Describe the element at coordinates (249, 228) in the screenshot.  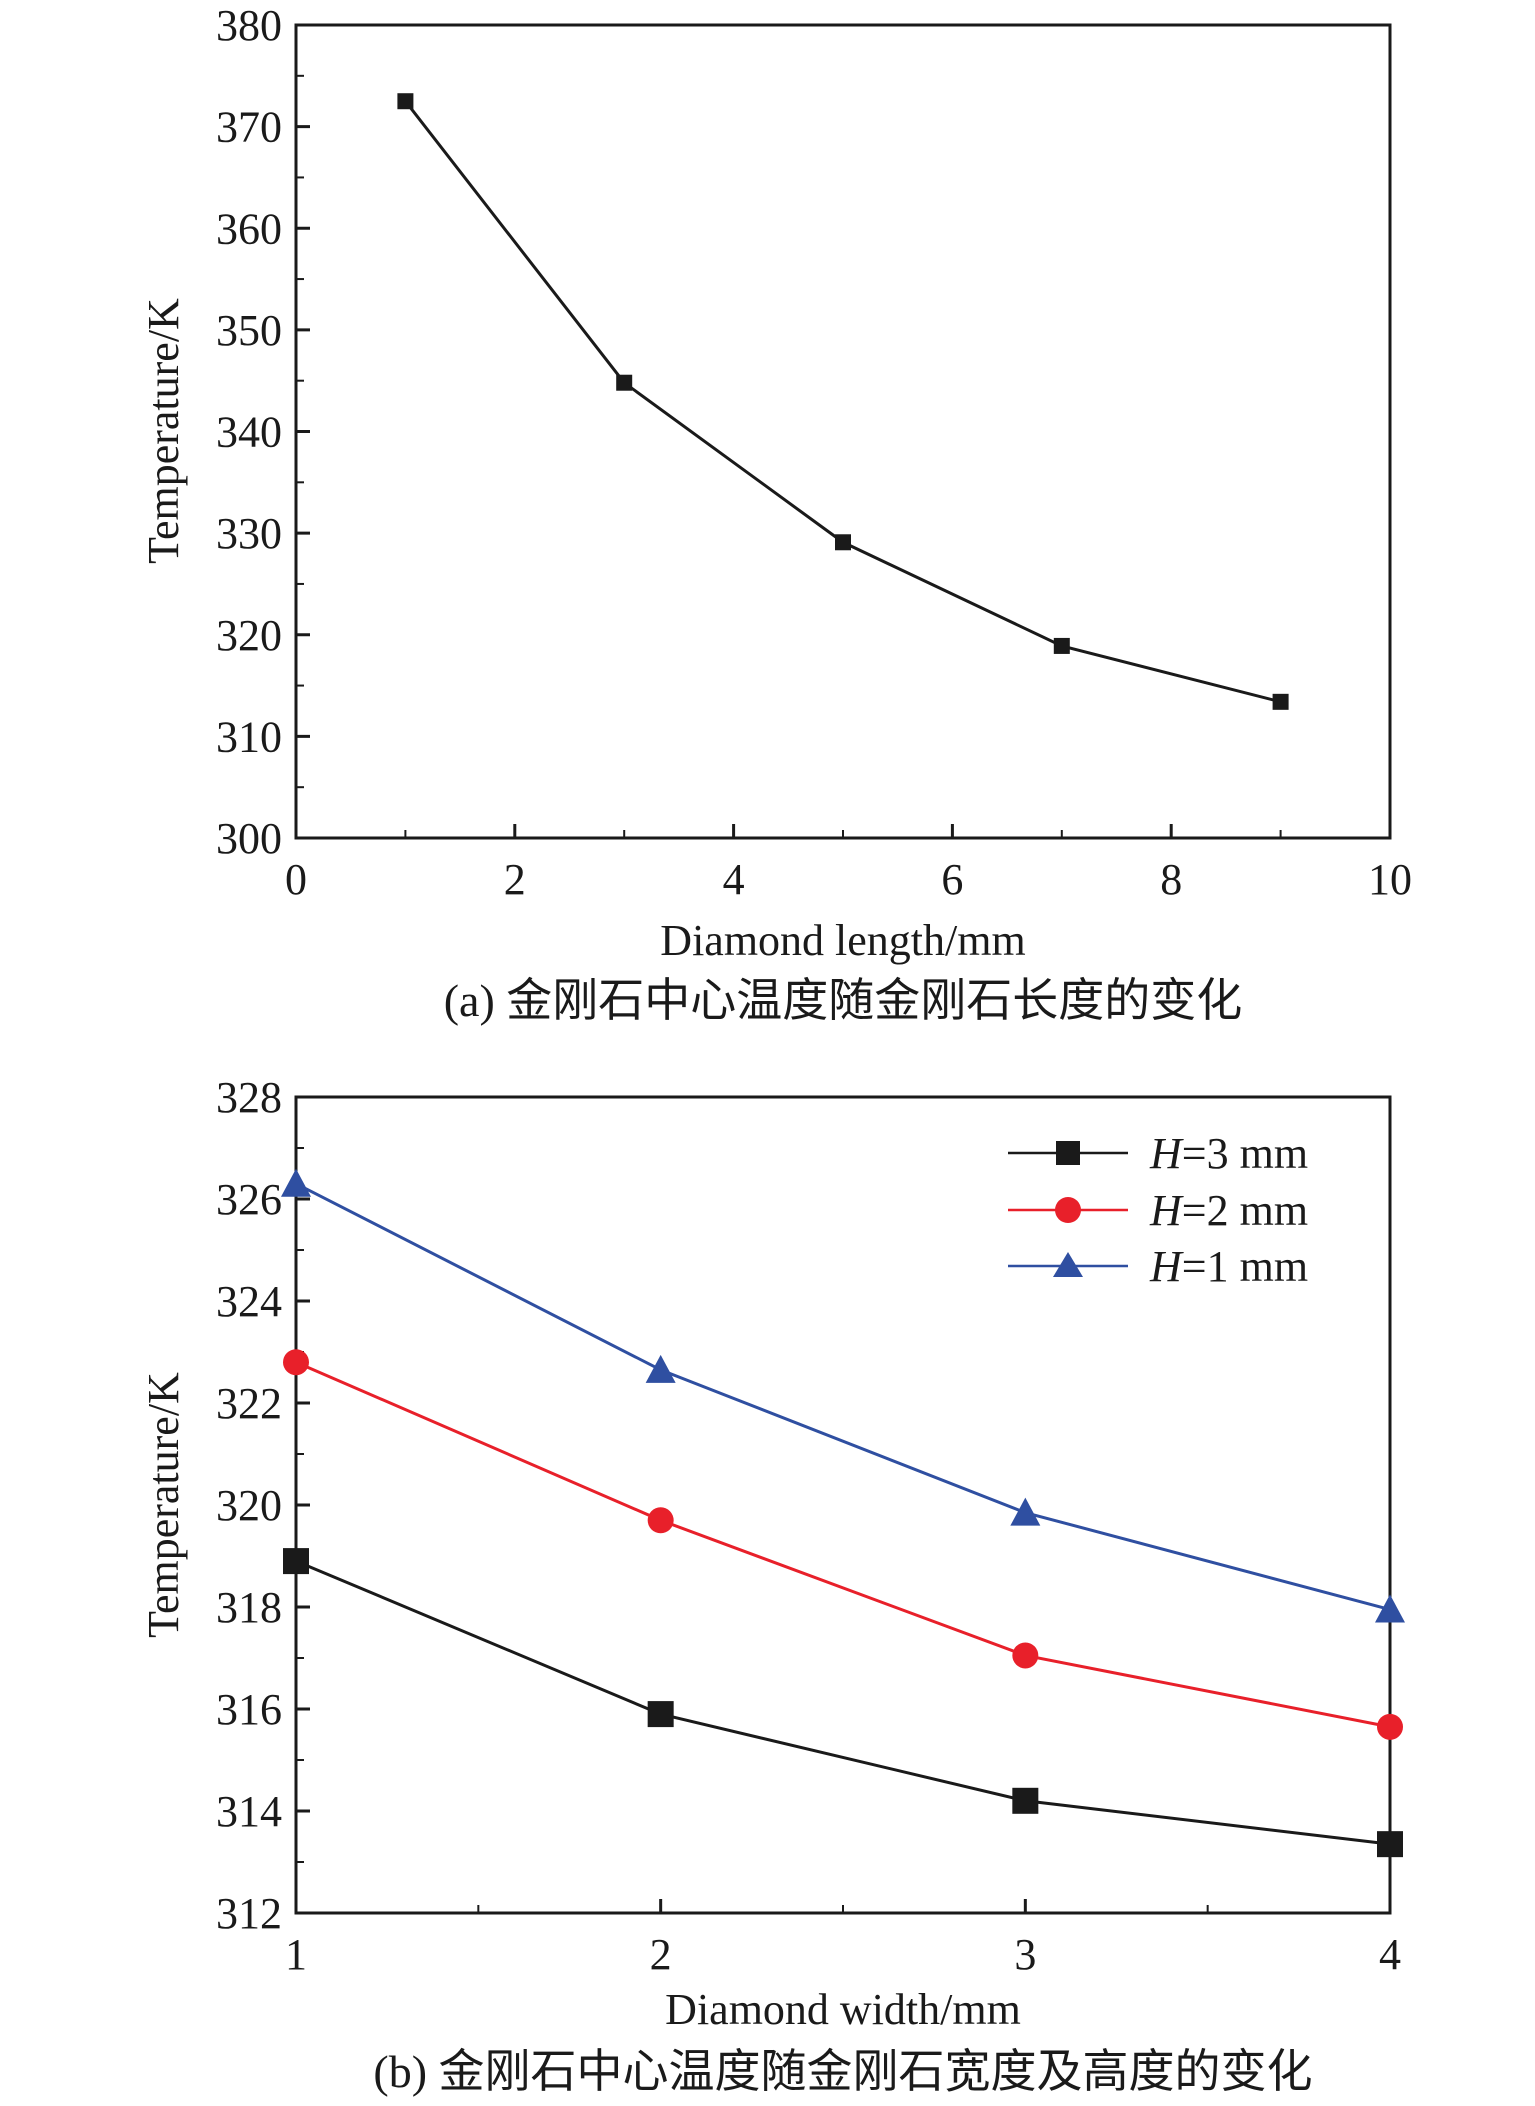
I see `chart-a-y-tick-label: 360` at that location.